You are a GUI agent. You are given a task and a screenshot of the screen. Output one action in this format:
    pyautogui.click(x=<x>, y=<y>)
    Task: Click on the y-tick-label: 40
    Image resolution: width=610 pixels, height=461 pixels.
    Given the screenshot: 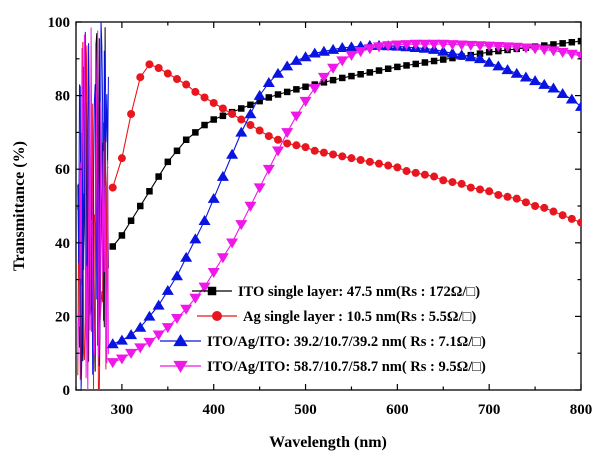 What is the action you would take?
    pyautogui.click(x=62, y=244)
    